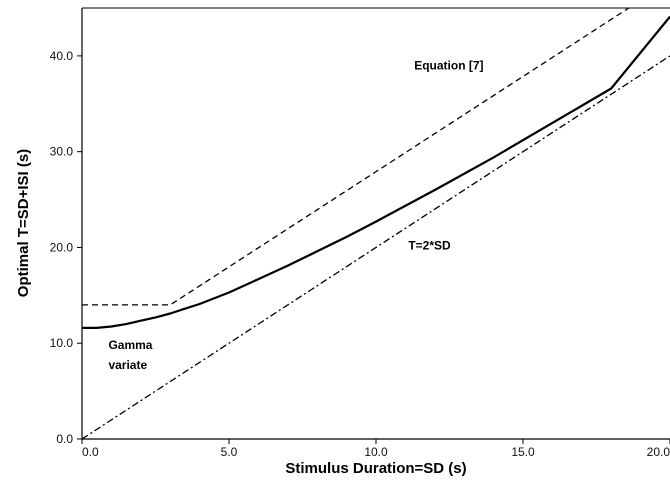  What do you see at coordinates (429, 245) in the screenshot?
I see `annotation-t2sd: T=2*SD` at bounding box center [429, 245].